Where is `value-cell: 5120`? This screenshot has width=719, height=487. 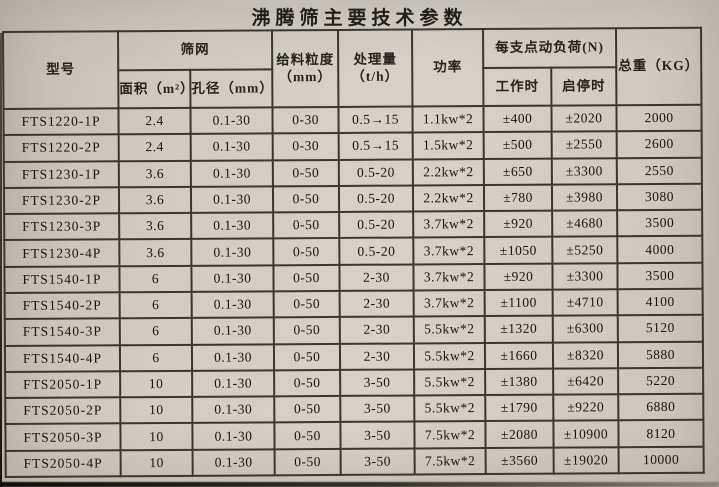
value-cell: 5120 is located at coordinates (660, 328).